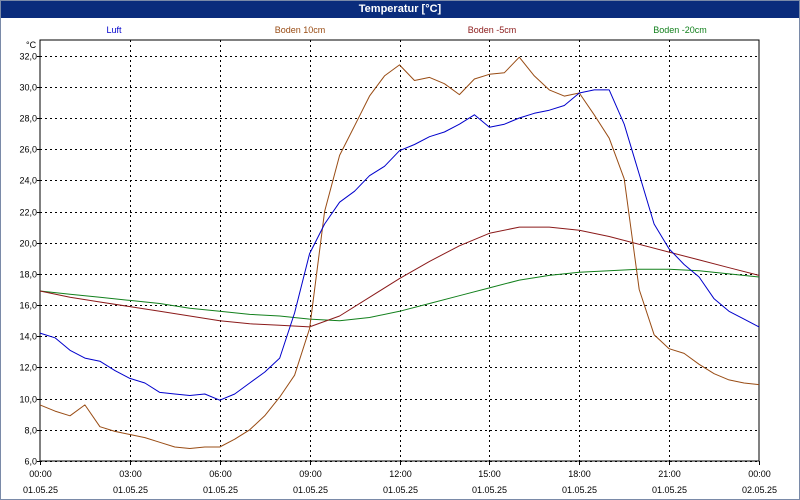  What do you see at coordinates (30, 462) in the screenshot?
I see `y-tick-label: 6,0` at bounding box center [30, 462].